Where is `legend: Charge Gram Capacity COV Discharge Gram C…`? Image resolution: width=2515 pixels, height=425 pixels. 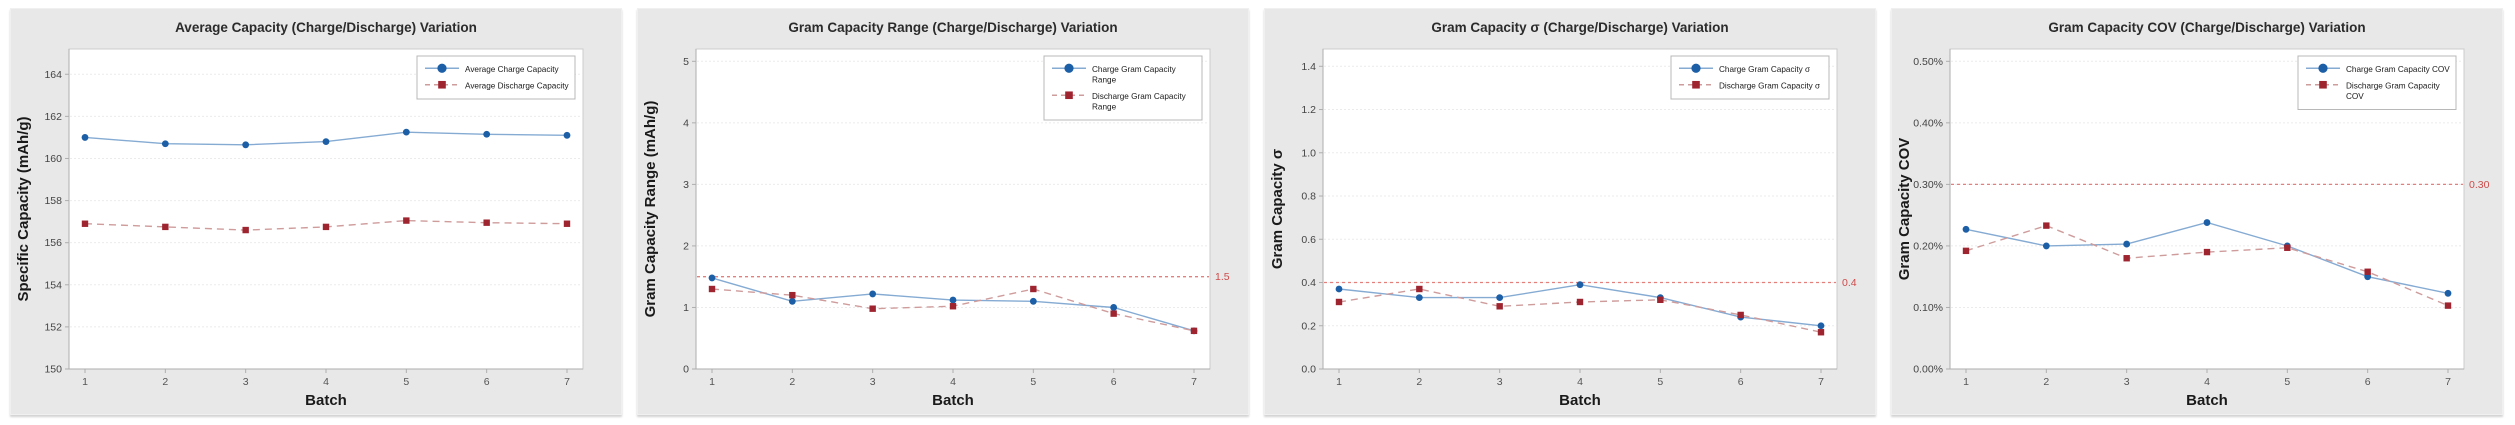
legend: Charge Gram Capacity COV Discharge Gram C… is located at coordinates (2377, 82).